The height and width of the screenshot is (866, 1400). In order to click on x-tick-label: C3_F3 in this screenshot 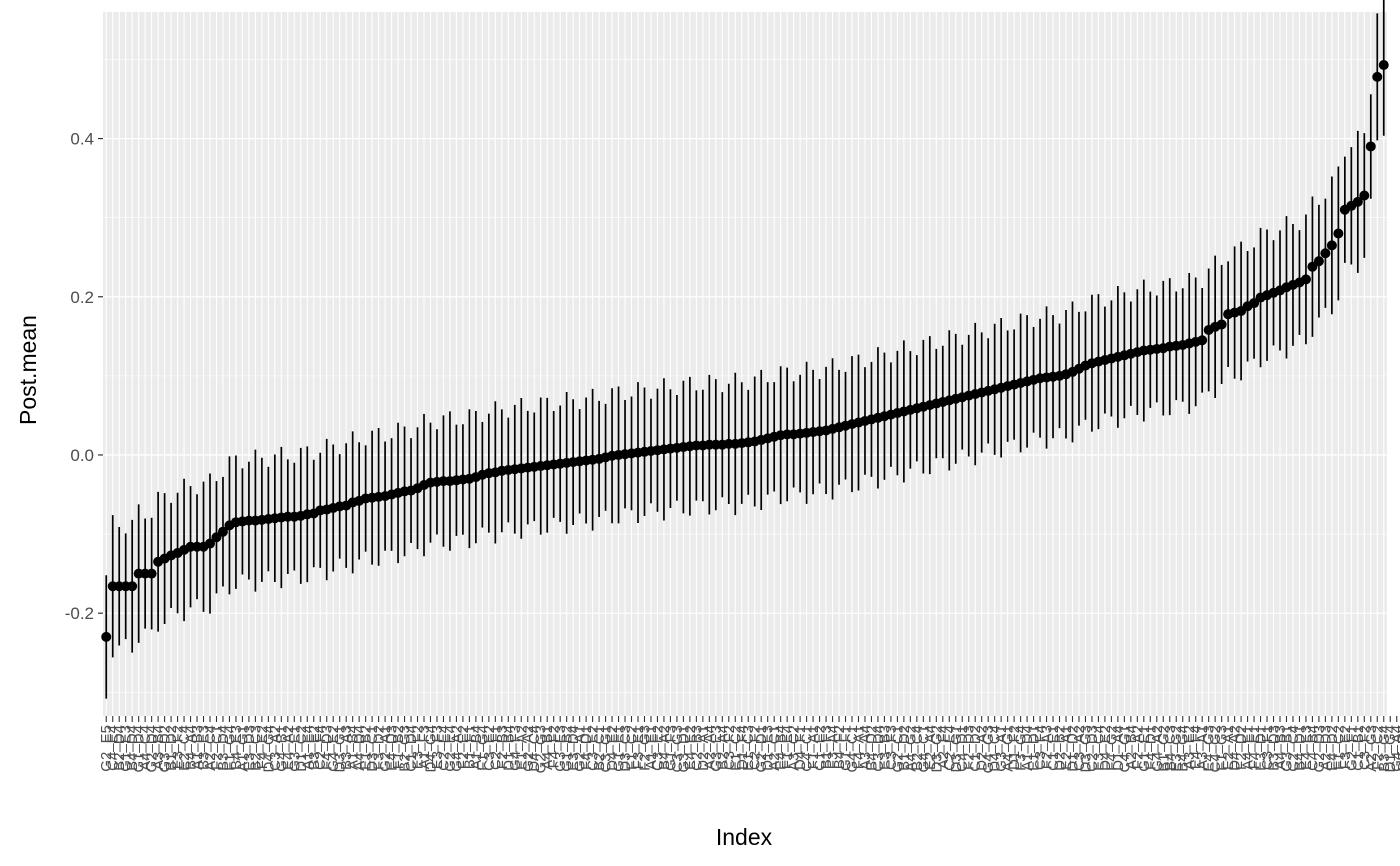, I will do `click(891, 747)`.